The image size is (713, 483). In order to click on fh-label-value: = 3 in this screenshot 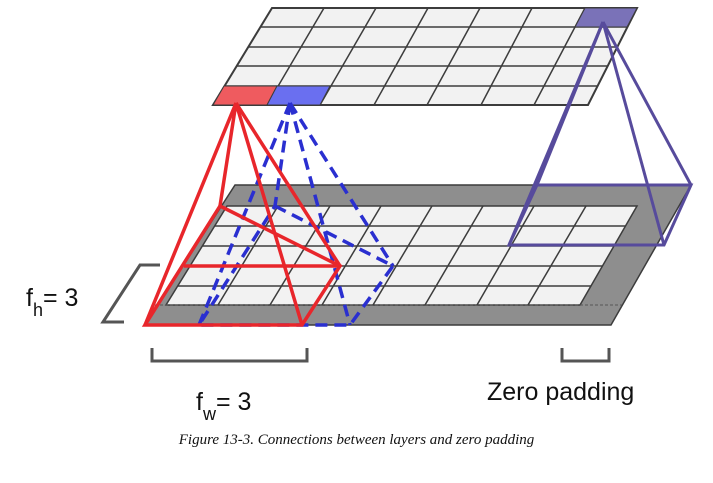, I will do `click(60, 298)`.